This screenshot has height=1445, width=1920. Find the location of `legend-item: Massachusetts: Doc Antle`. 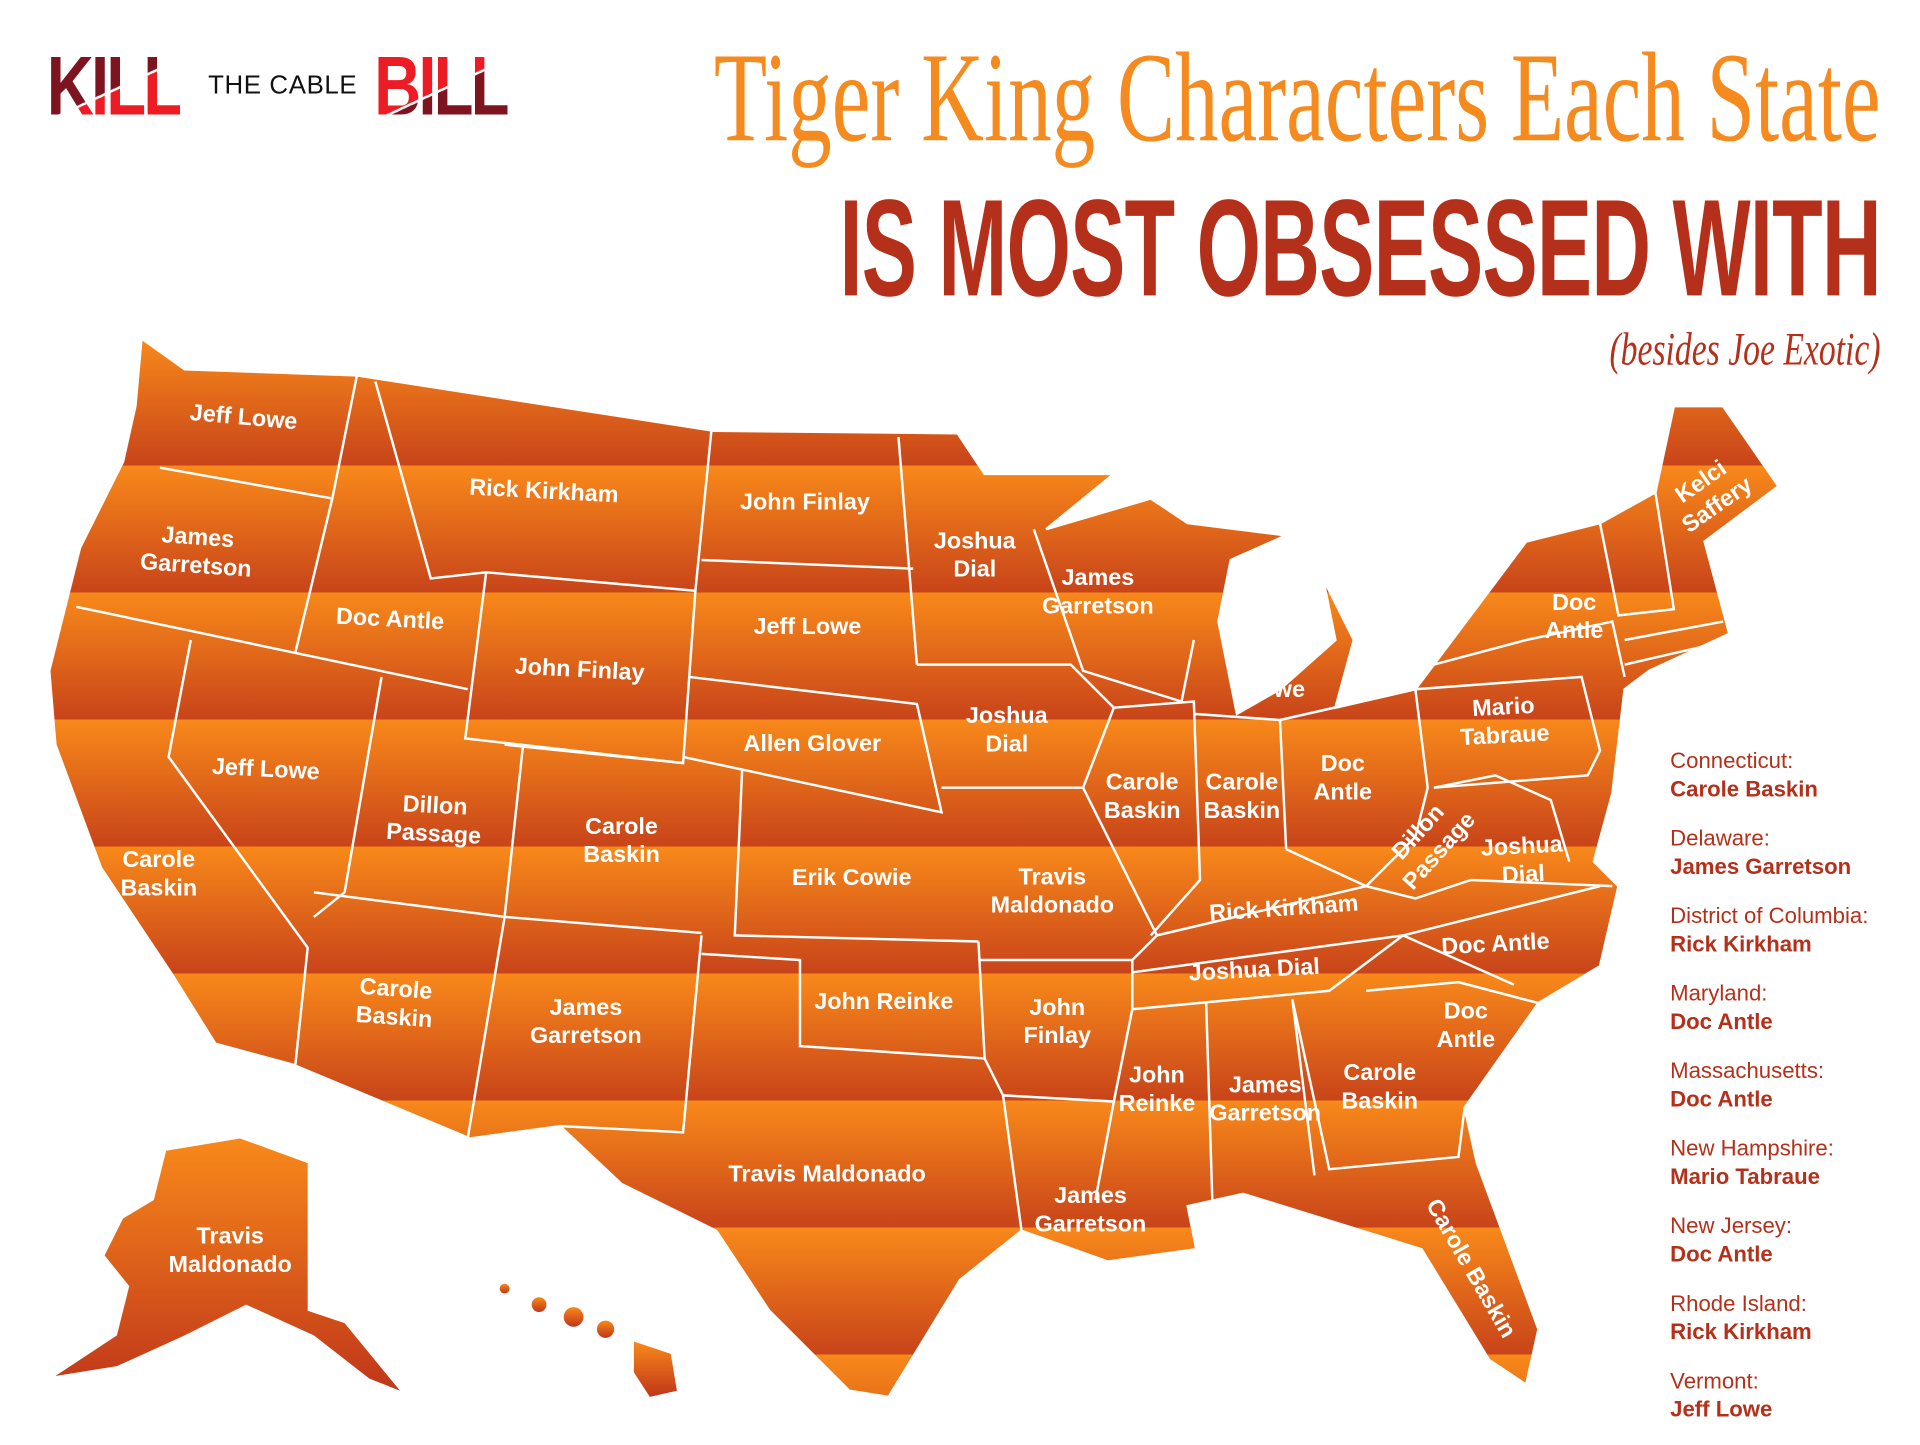

legend-item: Massachusetts: Doc Antle is located at coordinates (1769, 1085).